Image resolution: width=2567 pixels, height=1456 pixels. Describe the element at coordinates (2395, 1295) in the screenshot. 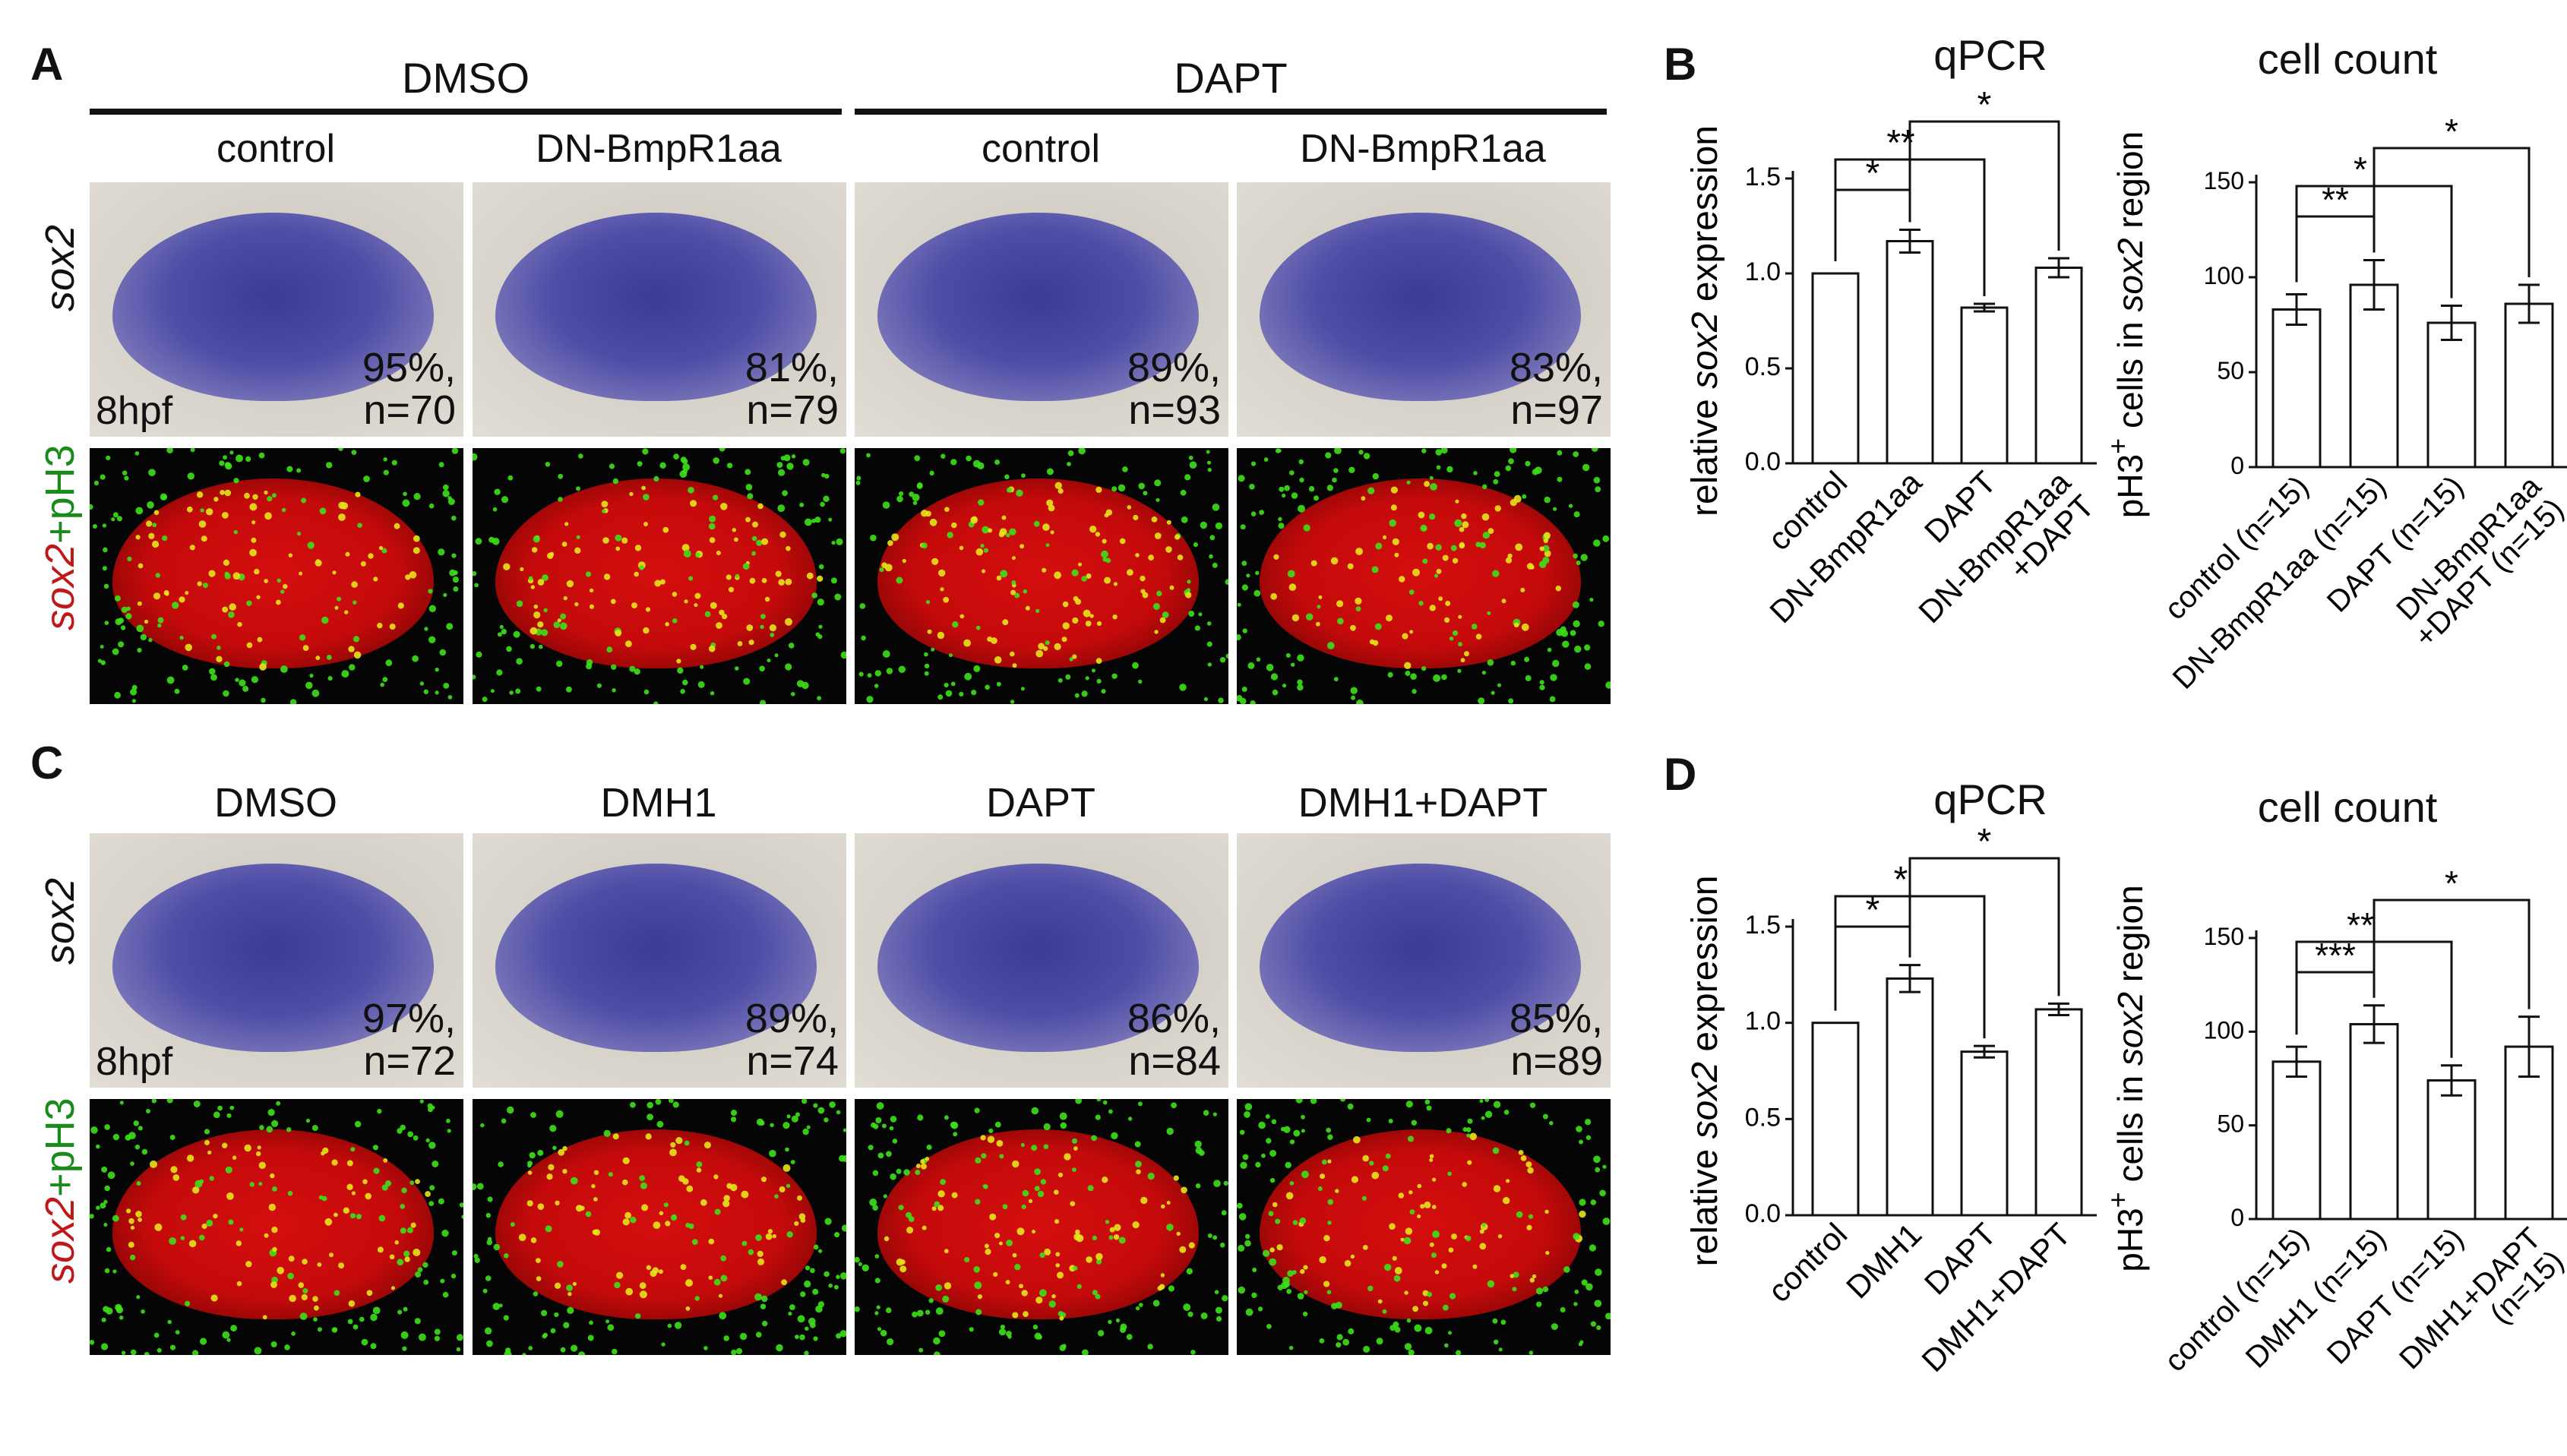

I see `x-tick-label: DAPT (n=15)` at that location.